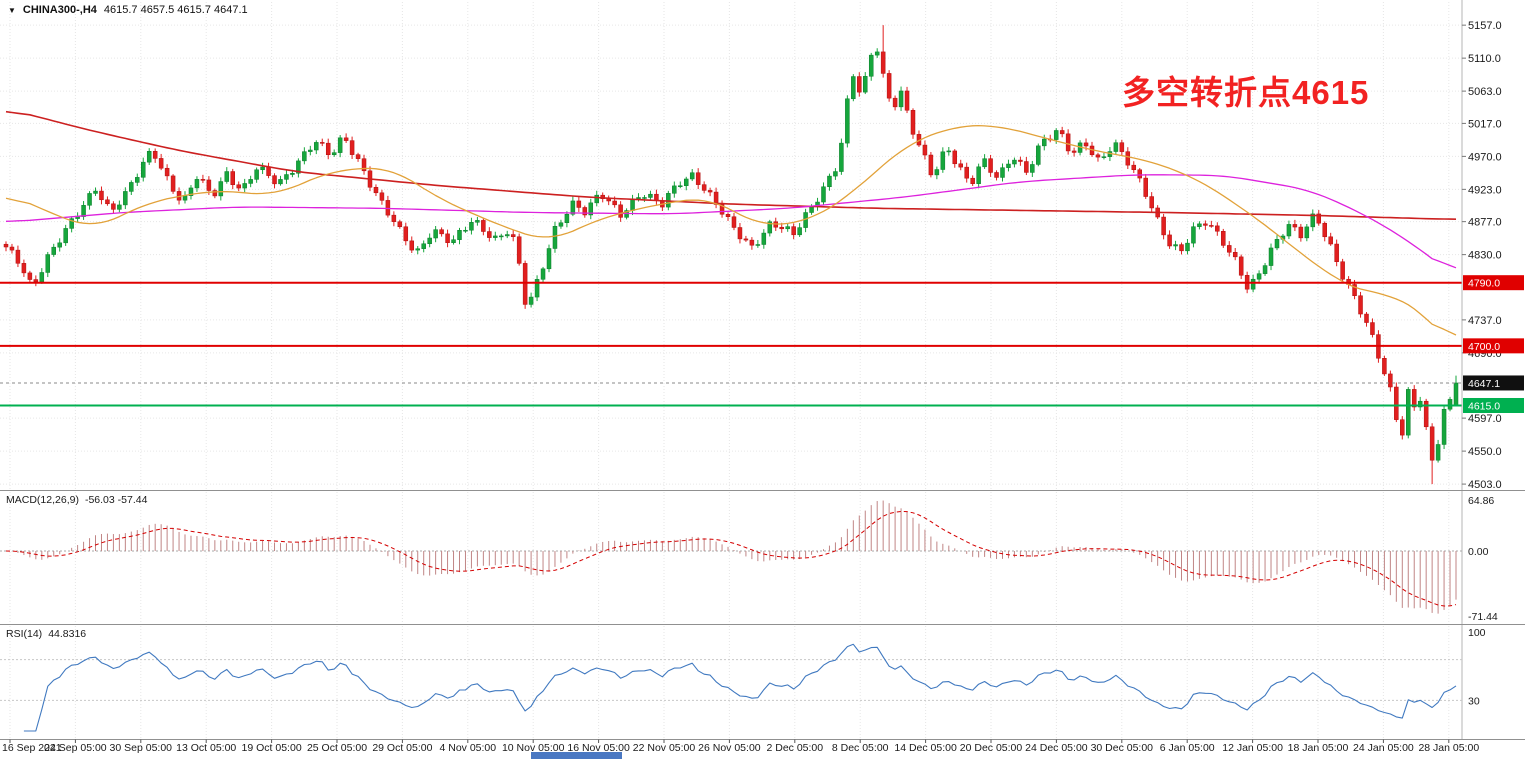  Describe the element at coordinates (1246, 92) in the screenshot. I see `chart-annotation-text: 多空转折点4615` at that location.